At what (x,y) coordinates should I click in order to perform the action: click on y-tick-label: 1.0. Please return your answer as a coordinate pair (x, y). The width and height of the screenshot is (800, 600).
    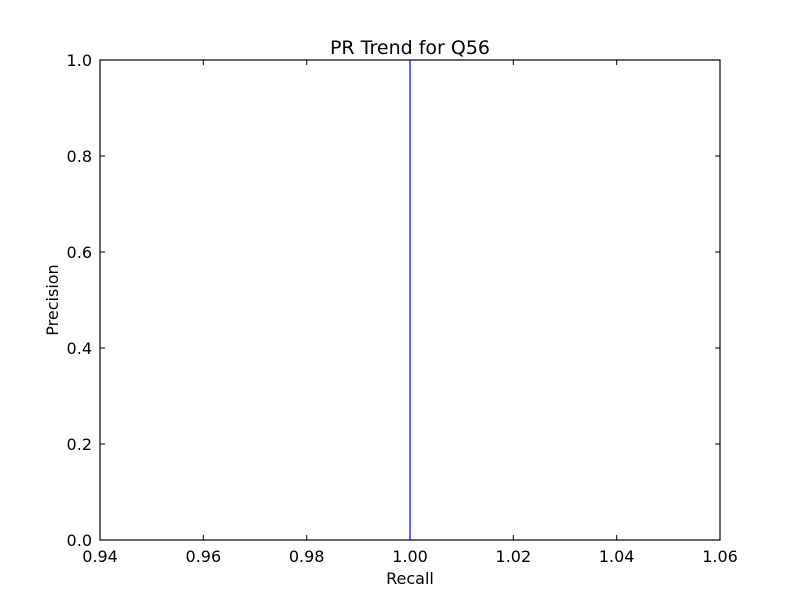
    Looking at the image, I should click on (79, 60).